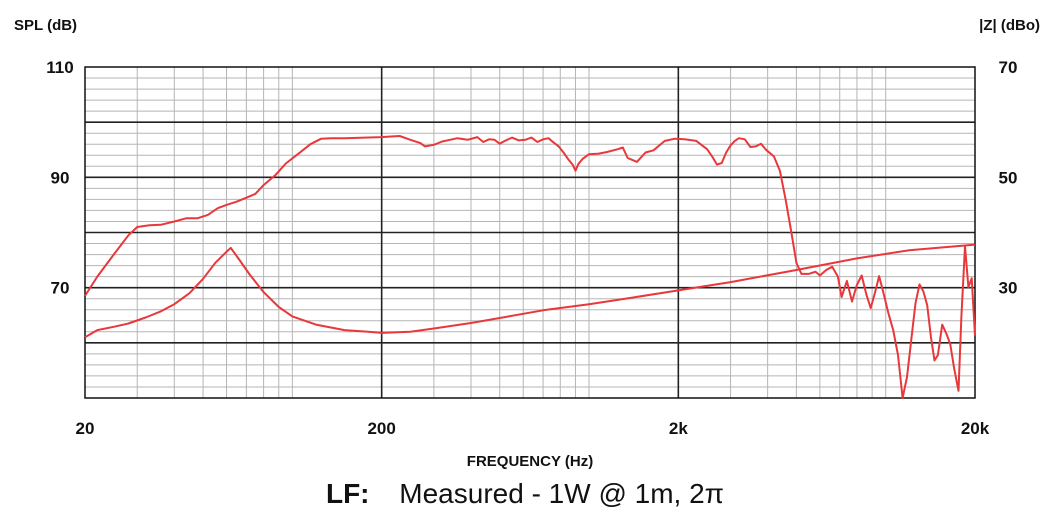  Describe the element at coordinates (1008, 288) in the screenshot. I see `y-tick-label-right: 30` at that location.